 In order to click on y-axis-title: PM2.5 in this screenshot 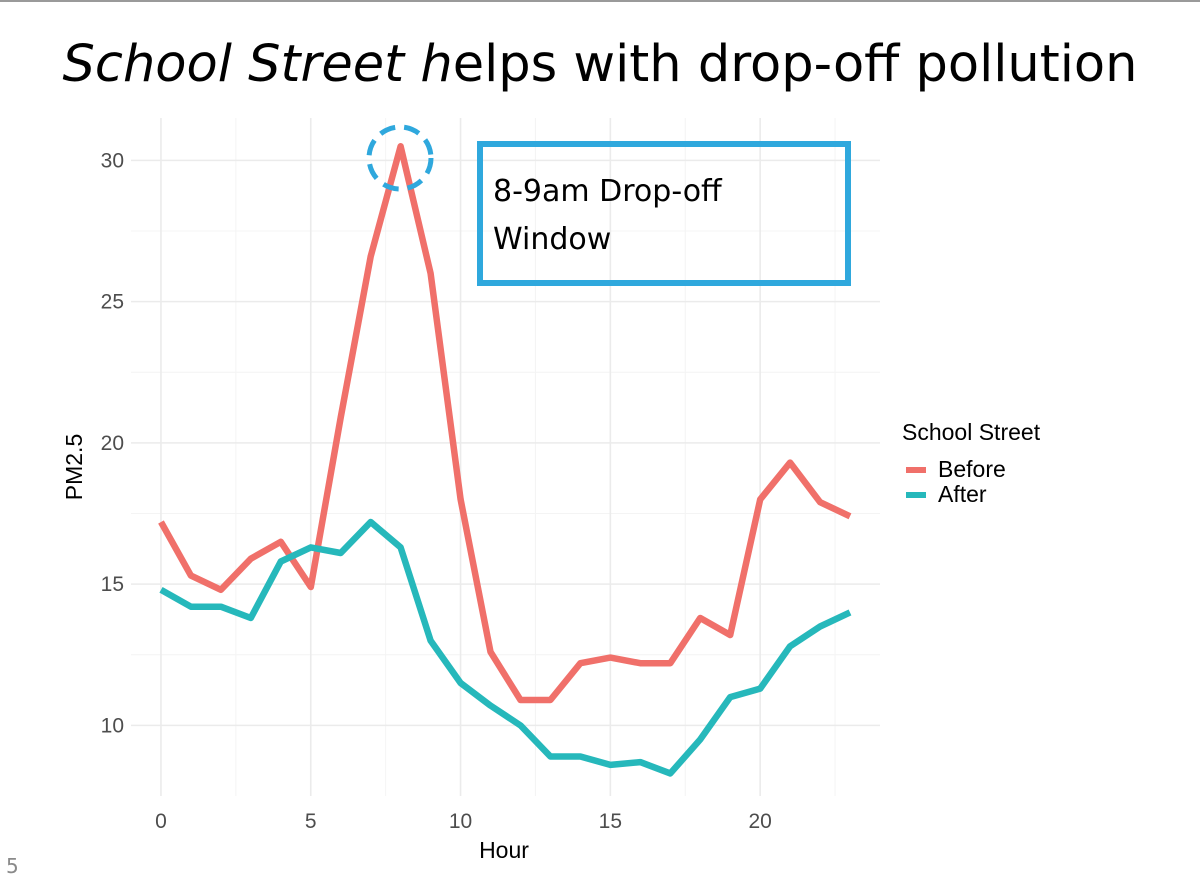, I will do `click(74, 467)`.